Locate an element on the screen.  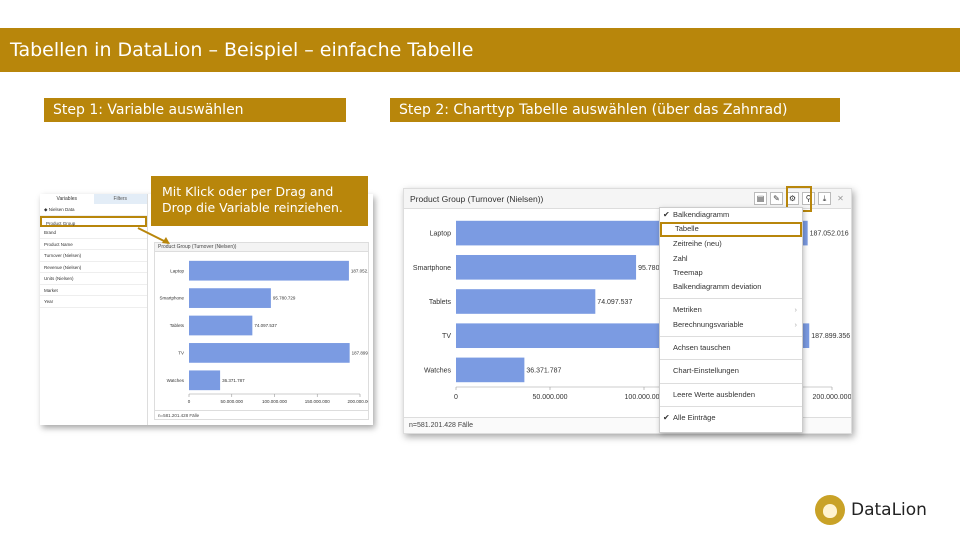
menu-item-zahl: Zahl is located at coordinates (680, 258).